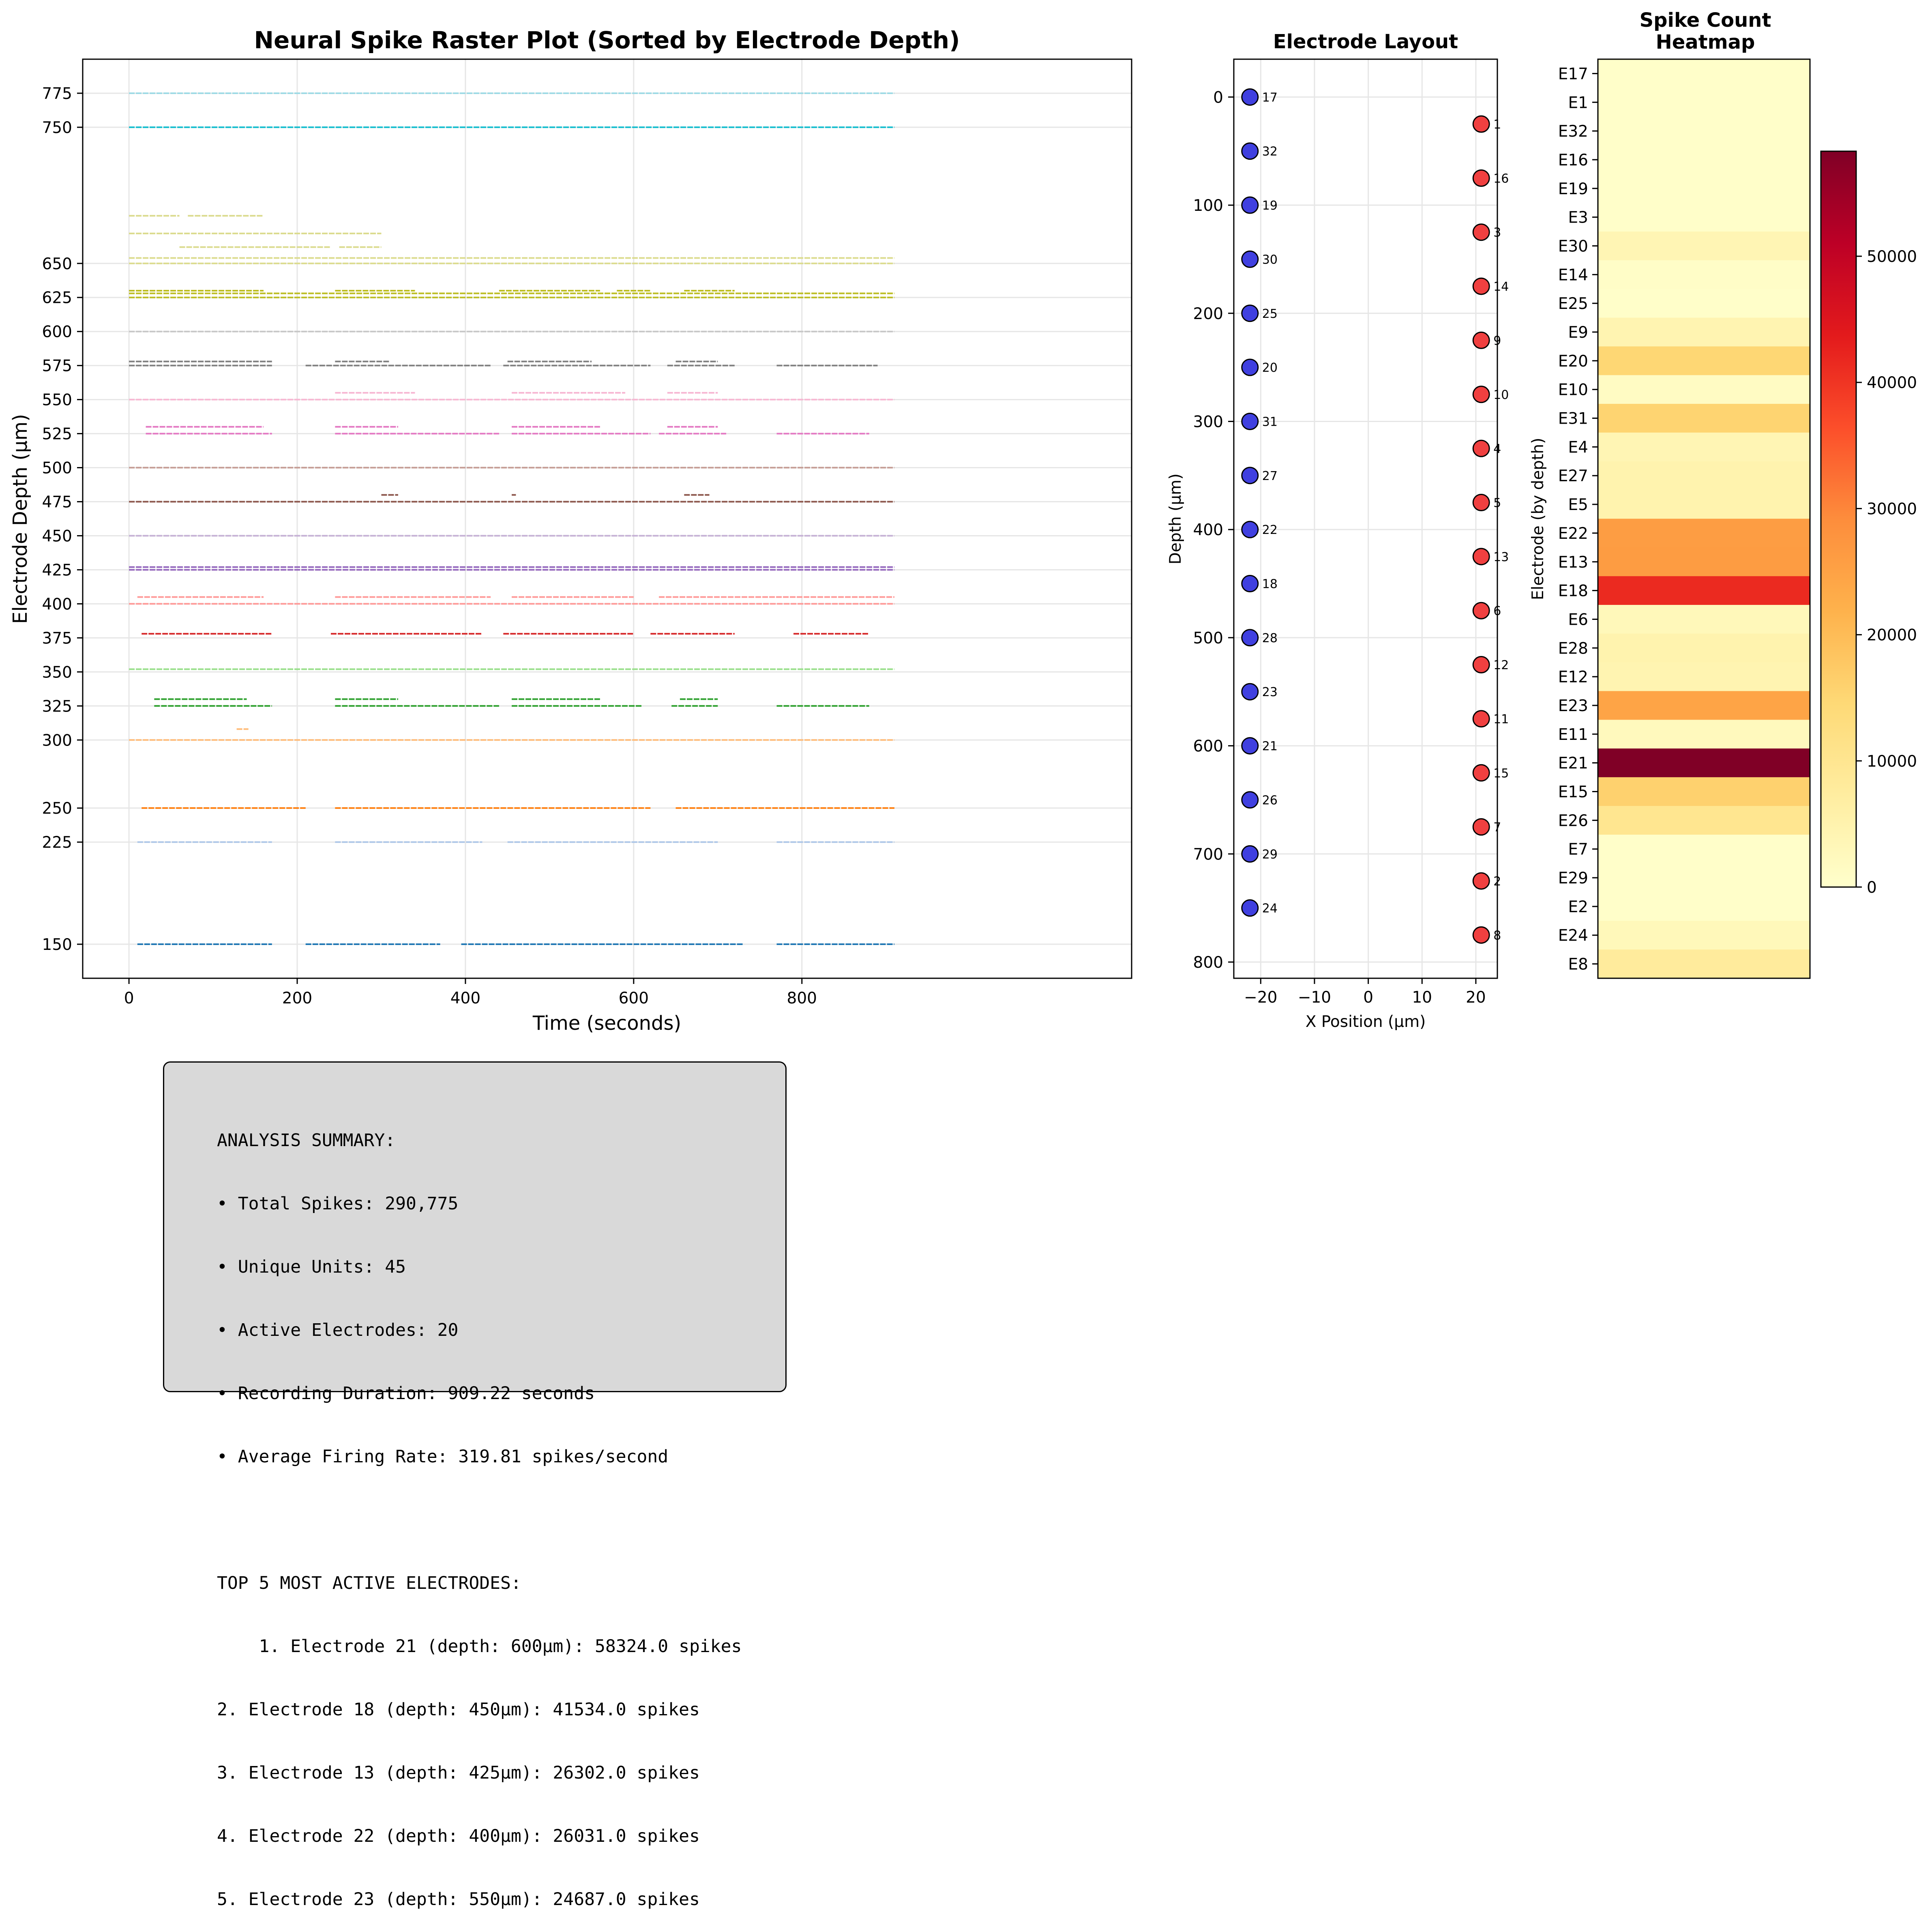  What do you see at coordinates (1704, 131) in the screenshot?
I see `heatmap-cell-E32` at bounding box center [1704, 131].